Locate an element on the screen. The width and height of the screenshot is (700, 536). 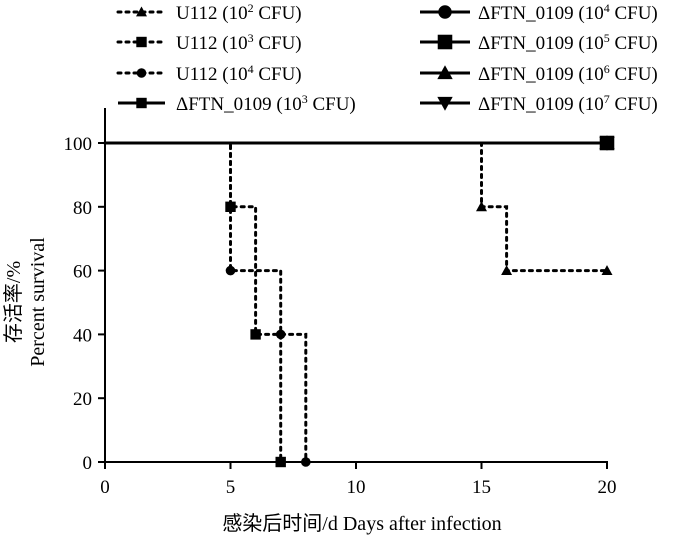
legend-label: ΔFTN_0109 (107 CFU) is located at coordinates (568, 103).